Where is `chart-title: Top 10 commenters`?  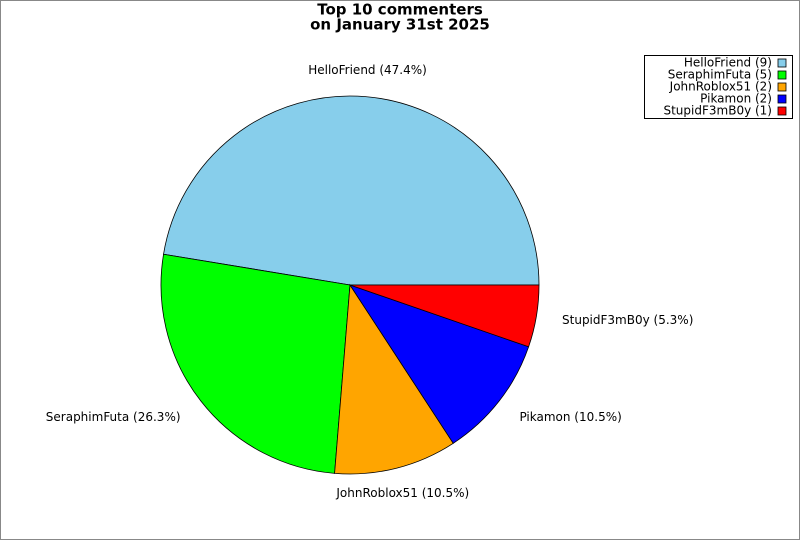
chart-title: Top 10 commenters is located at coordinates (400, 10).